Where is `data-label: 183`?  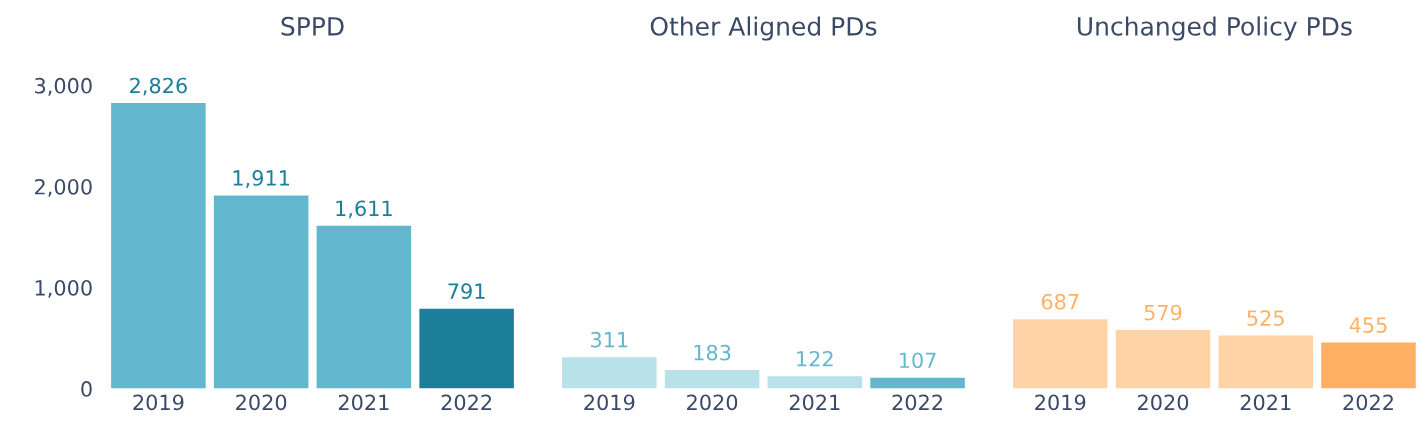
data-label: 183 is located at coordinates (712, 352).